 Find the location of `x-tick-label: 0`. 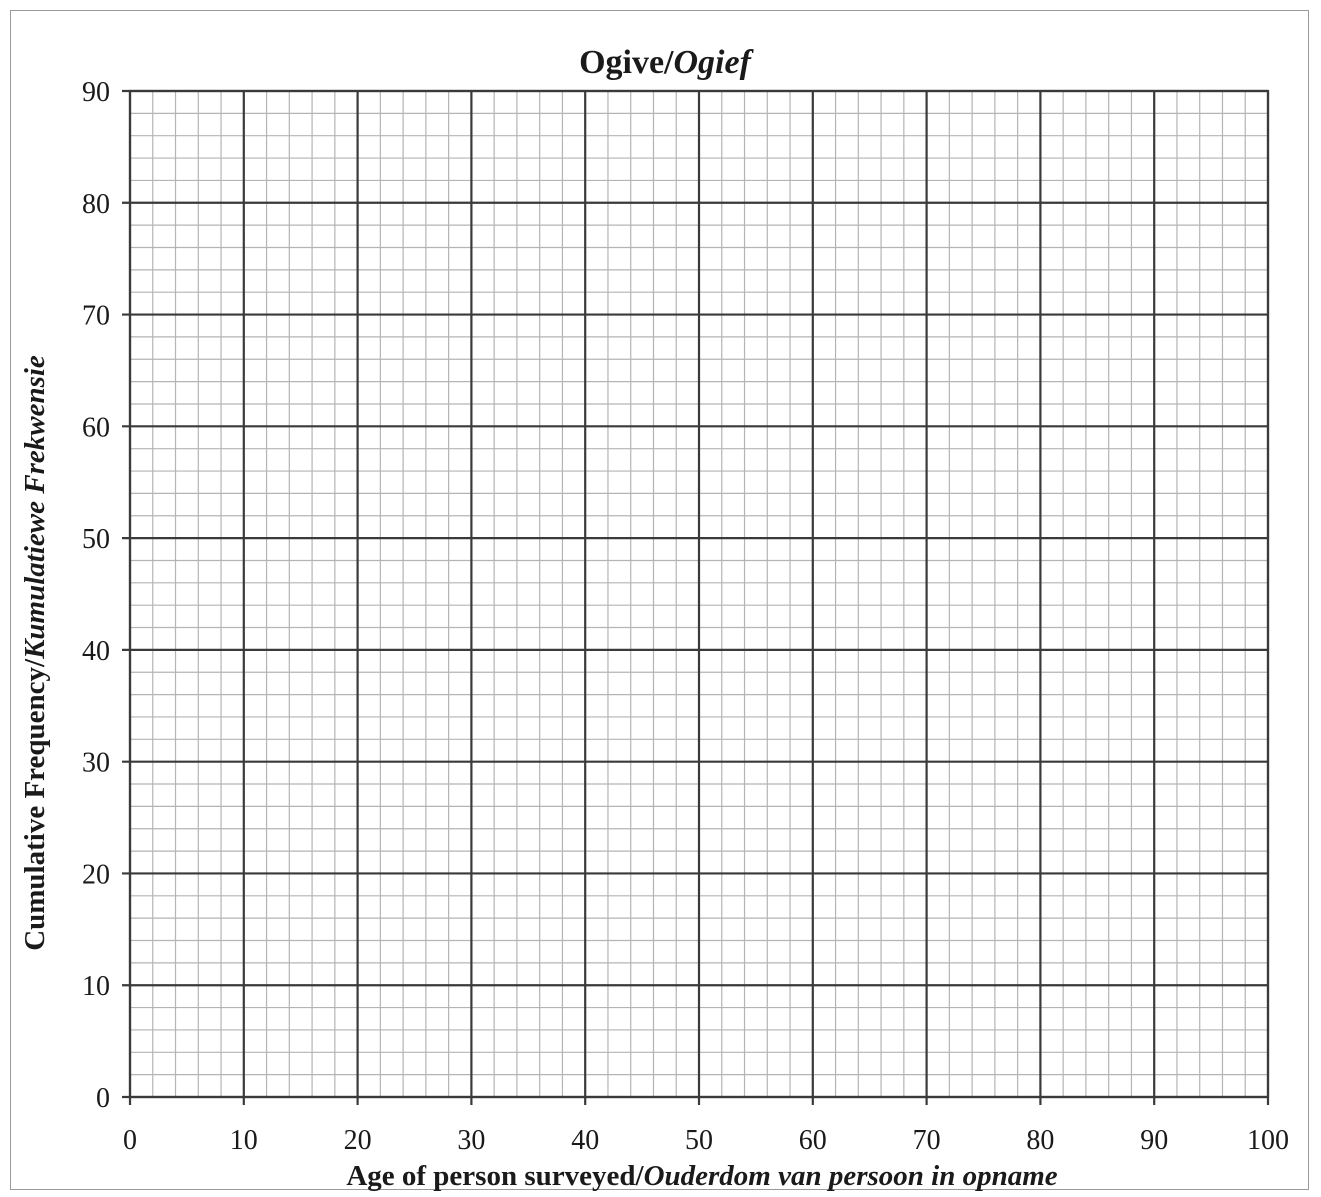

x-tick-label: 0 is located at coordinates (130, 1140).